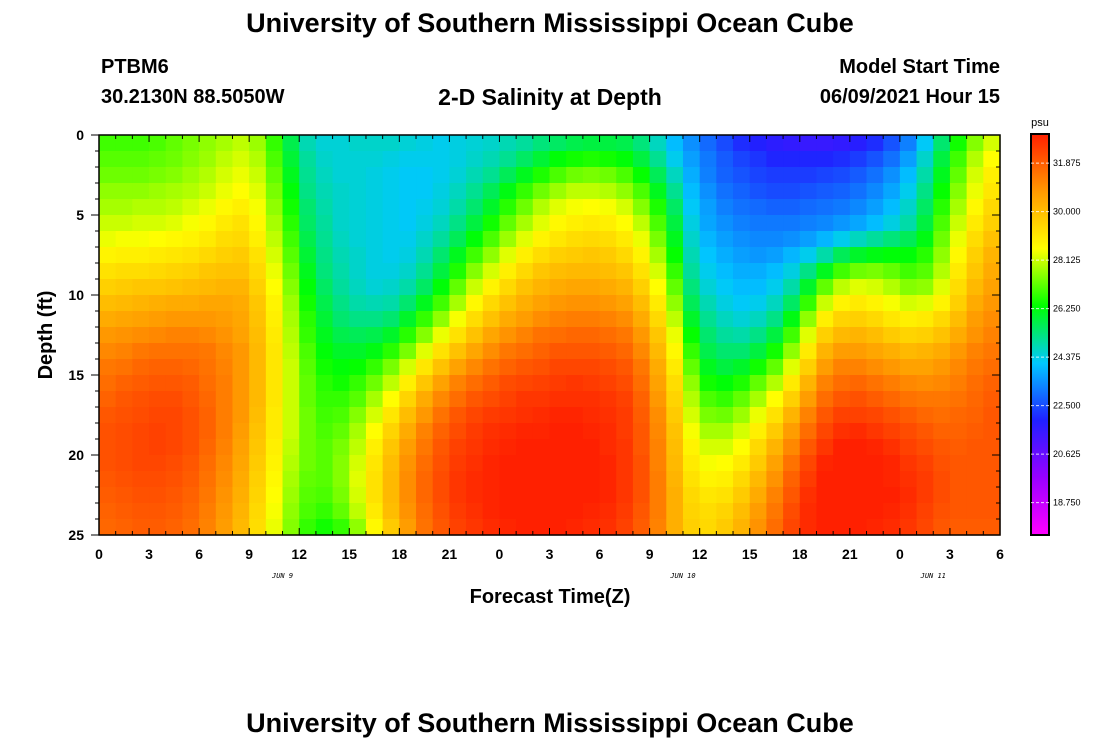 This screenshot has height=750, width=1100. What do you see at coordinates (919, 67) in the screenshot?
I see `model-start-label: Model Start Time` at bounding box center [919, 67].